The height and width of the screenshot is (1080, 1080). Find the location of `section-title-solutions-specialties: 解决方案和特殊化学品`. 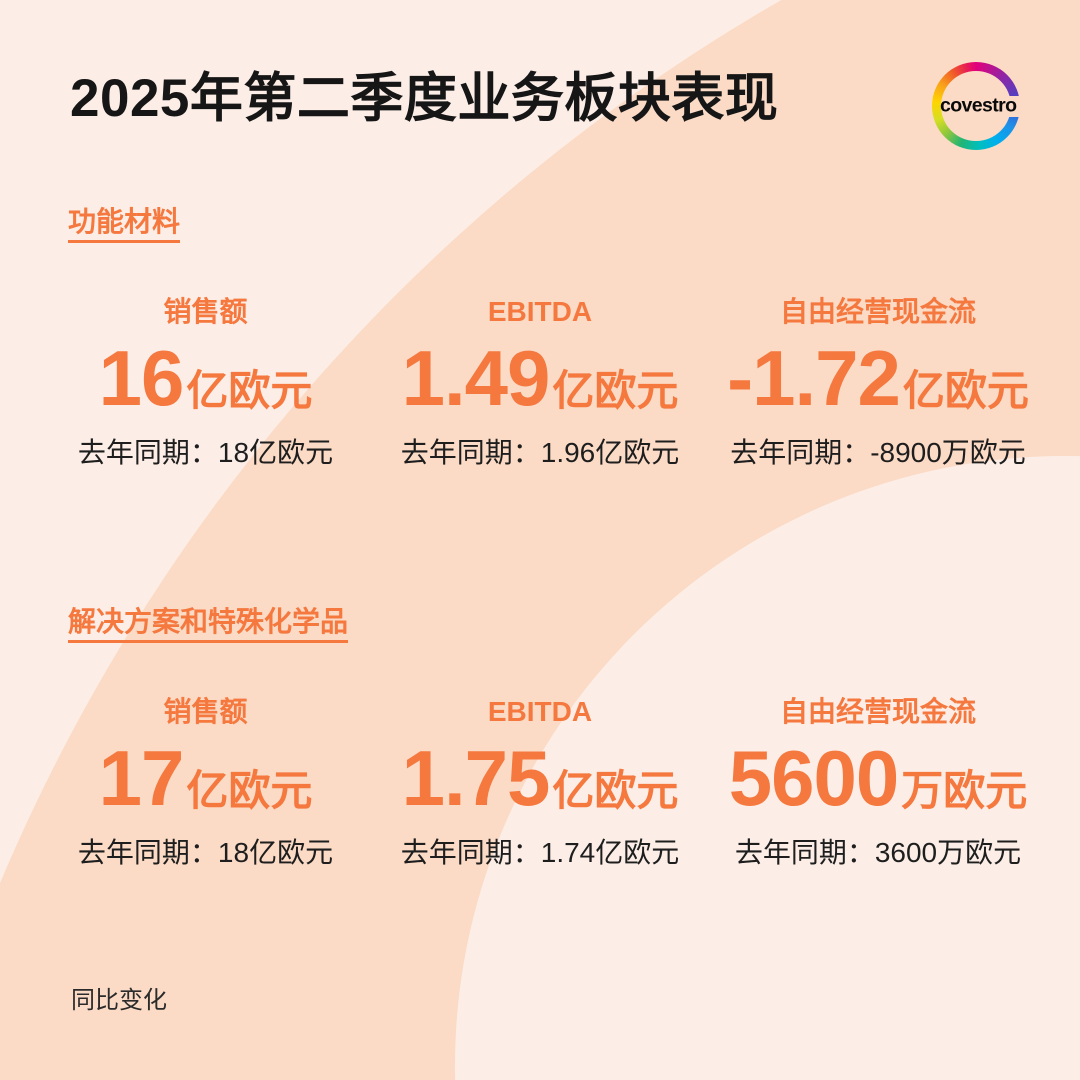

section-title-solutions-specialties: 解决方案和特殊化学品 is located at coordinates (208, 621).